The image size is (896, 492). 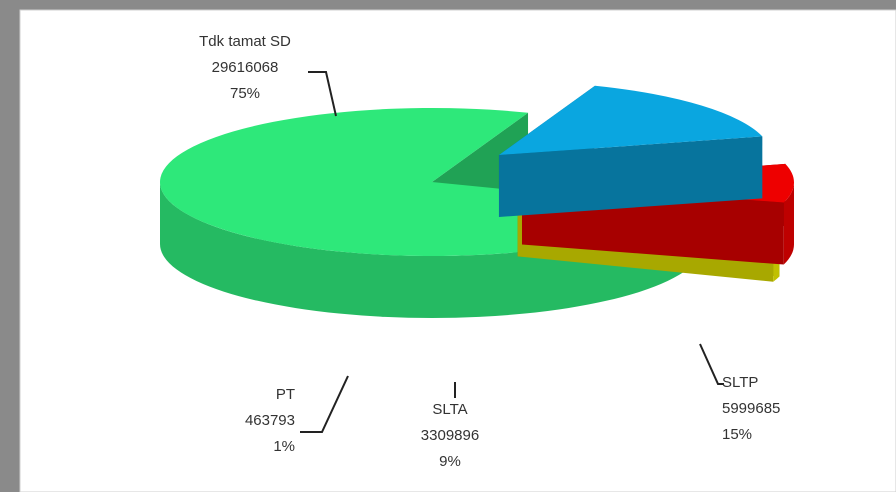 I want to click on slice-group, so click(x=630, y=151).